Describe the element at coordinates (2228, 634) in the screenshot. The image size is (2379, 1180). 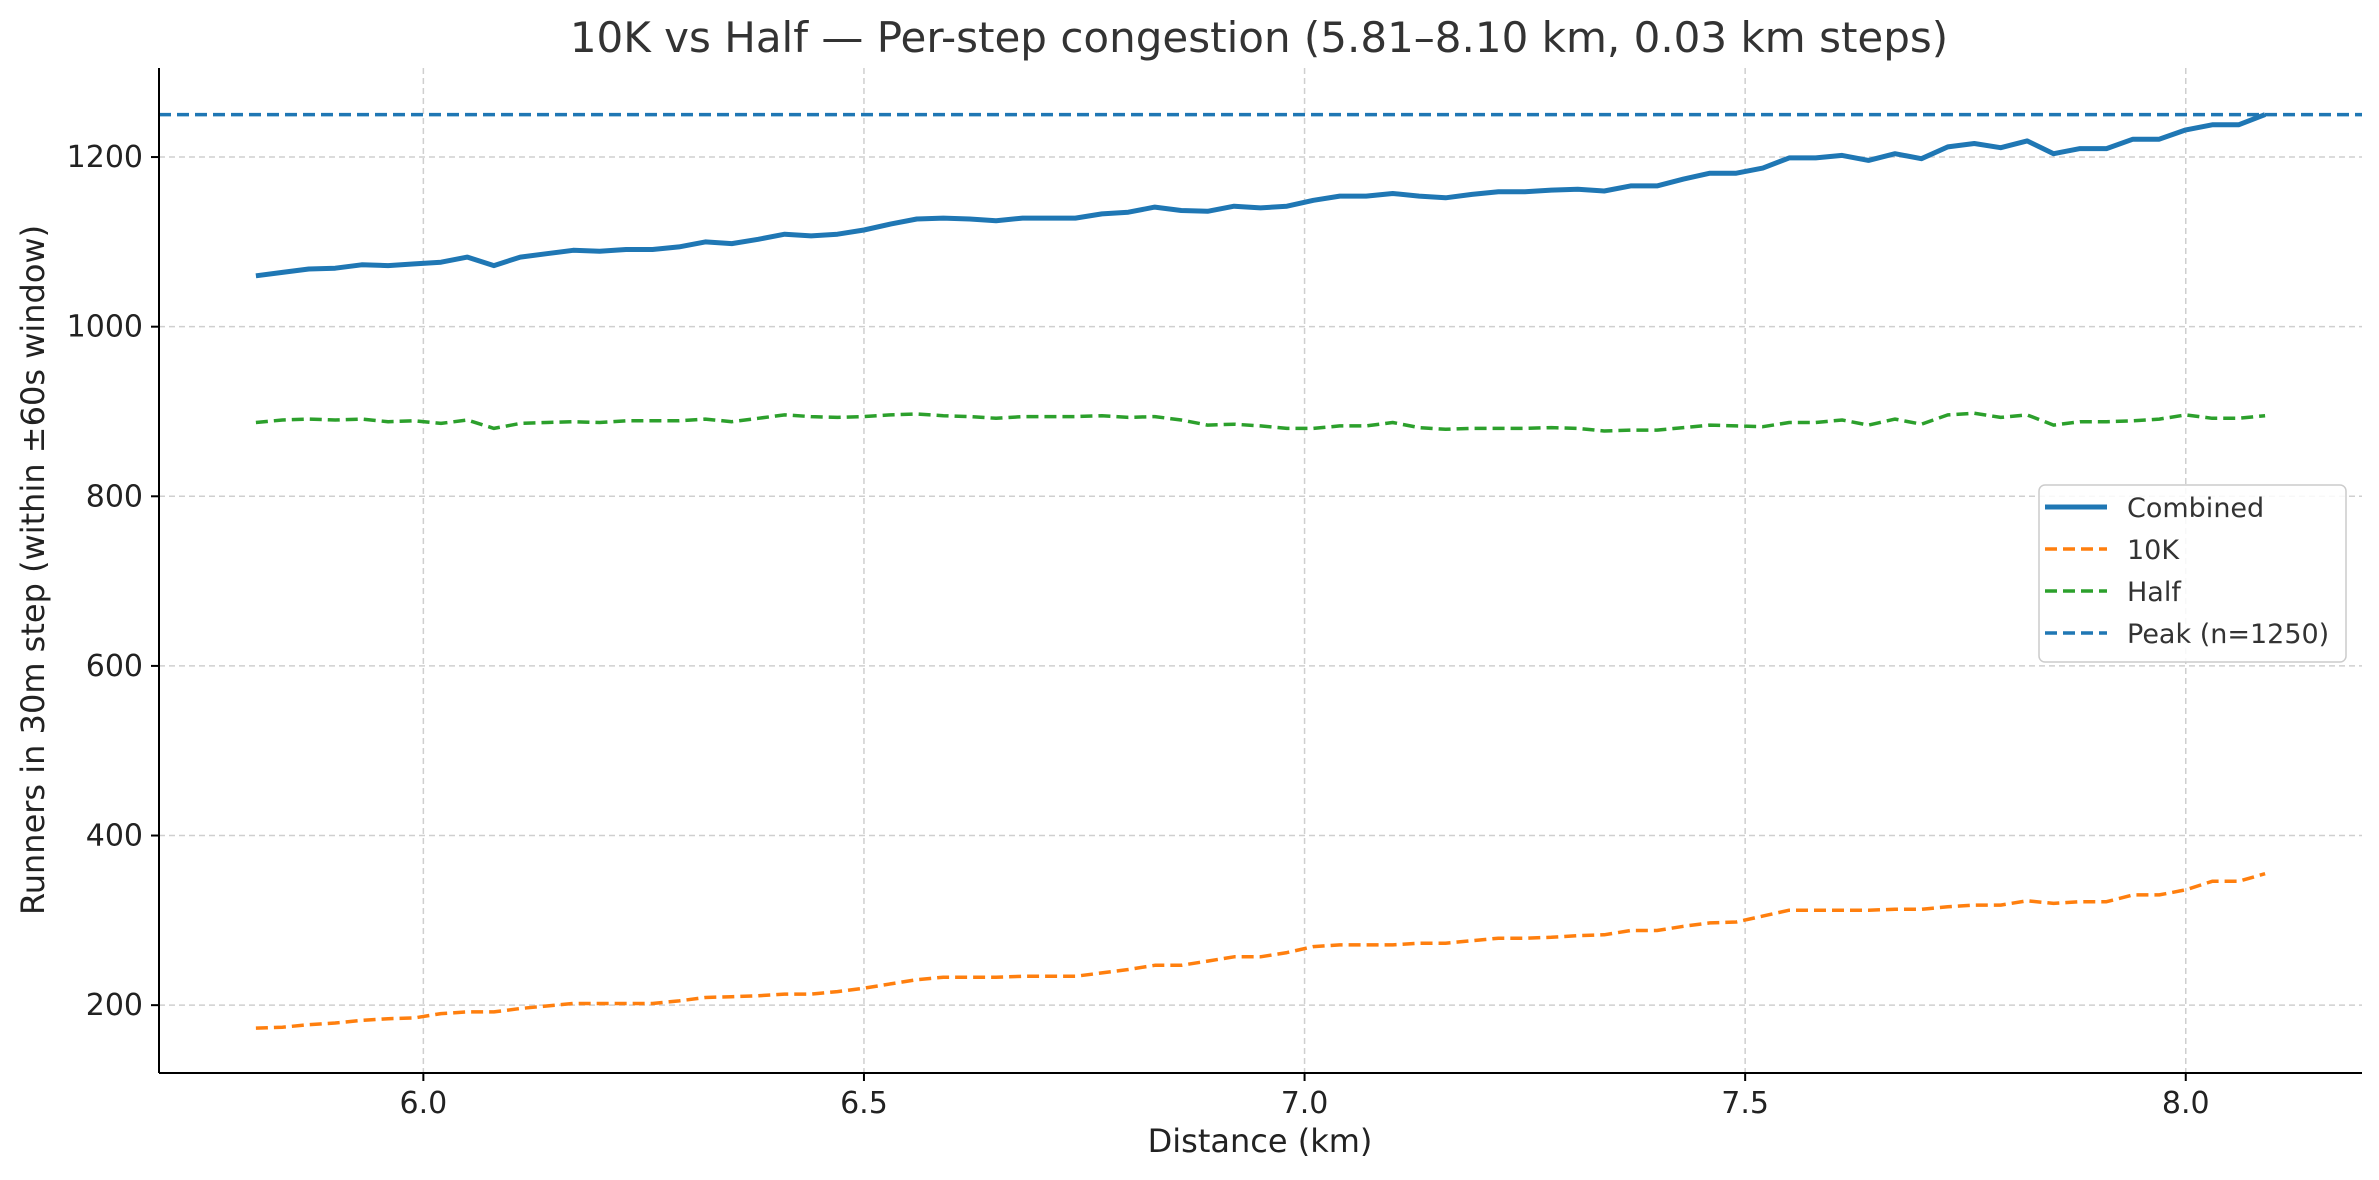
I see `legend-label-peak-n-1250: Peak (n=1250)` at that location.